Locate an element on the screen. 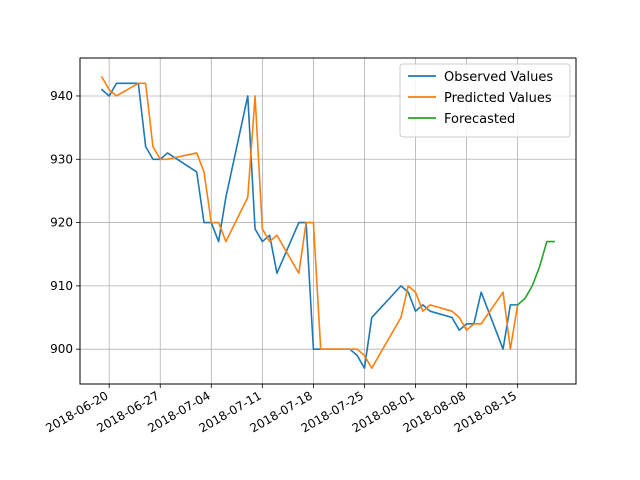 The image size is (640, 480). legend-box is located at coordinates (485, 100).